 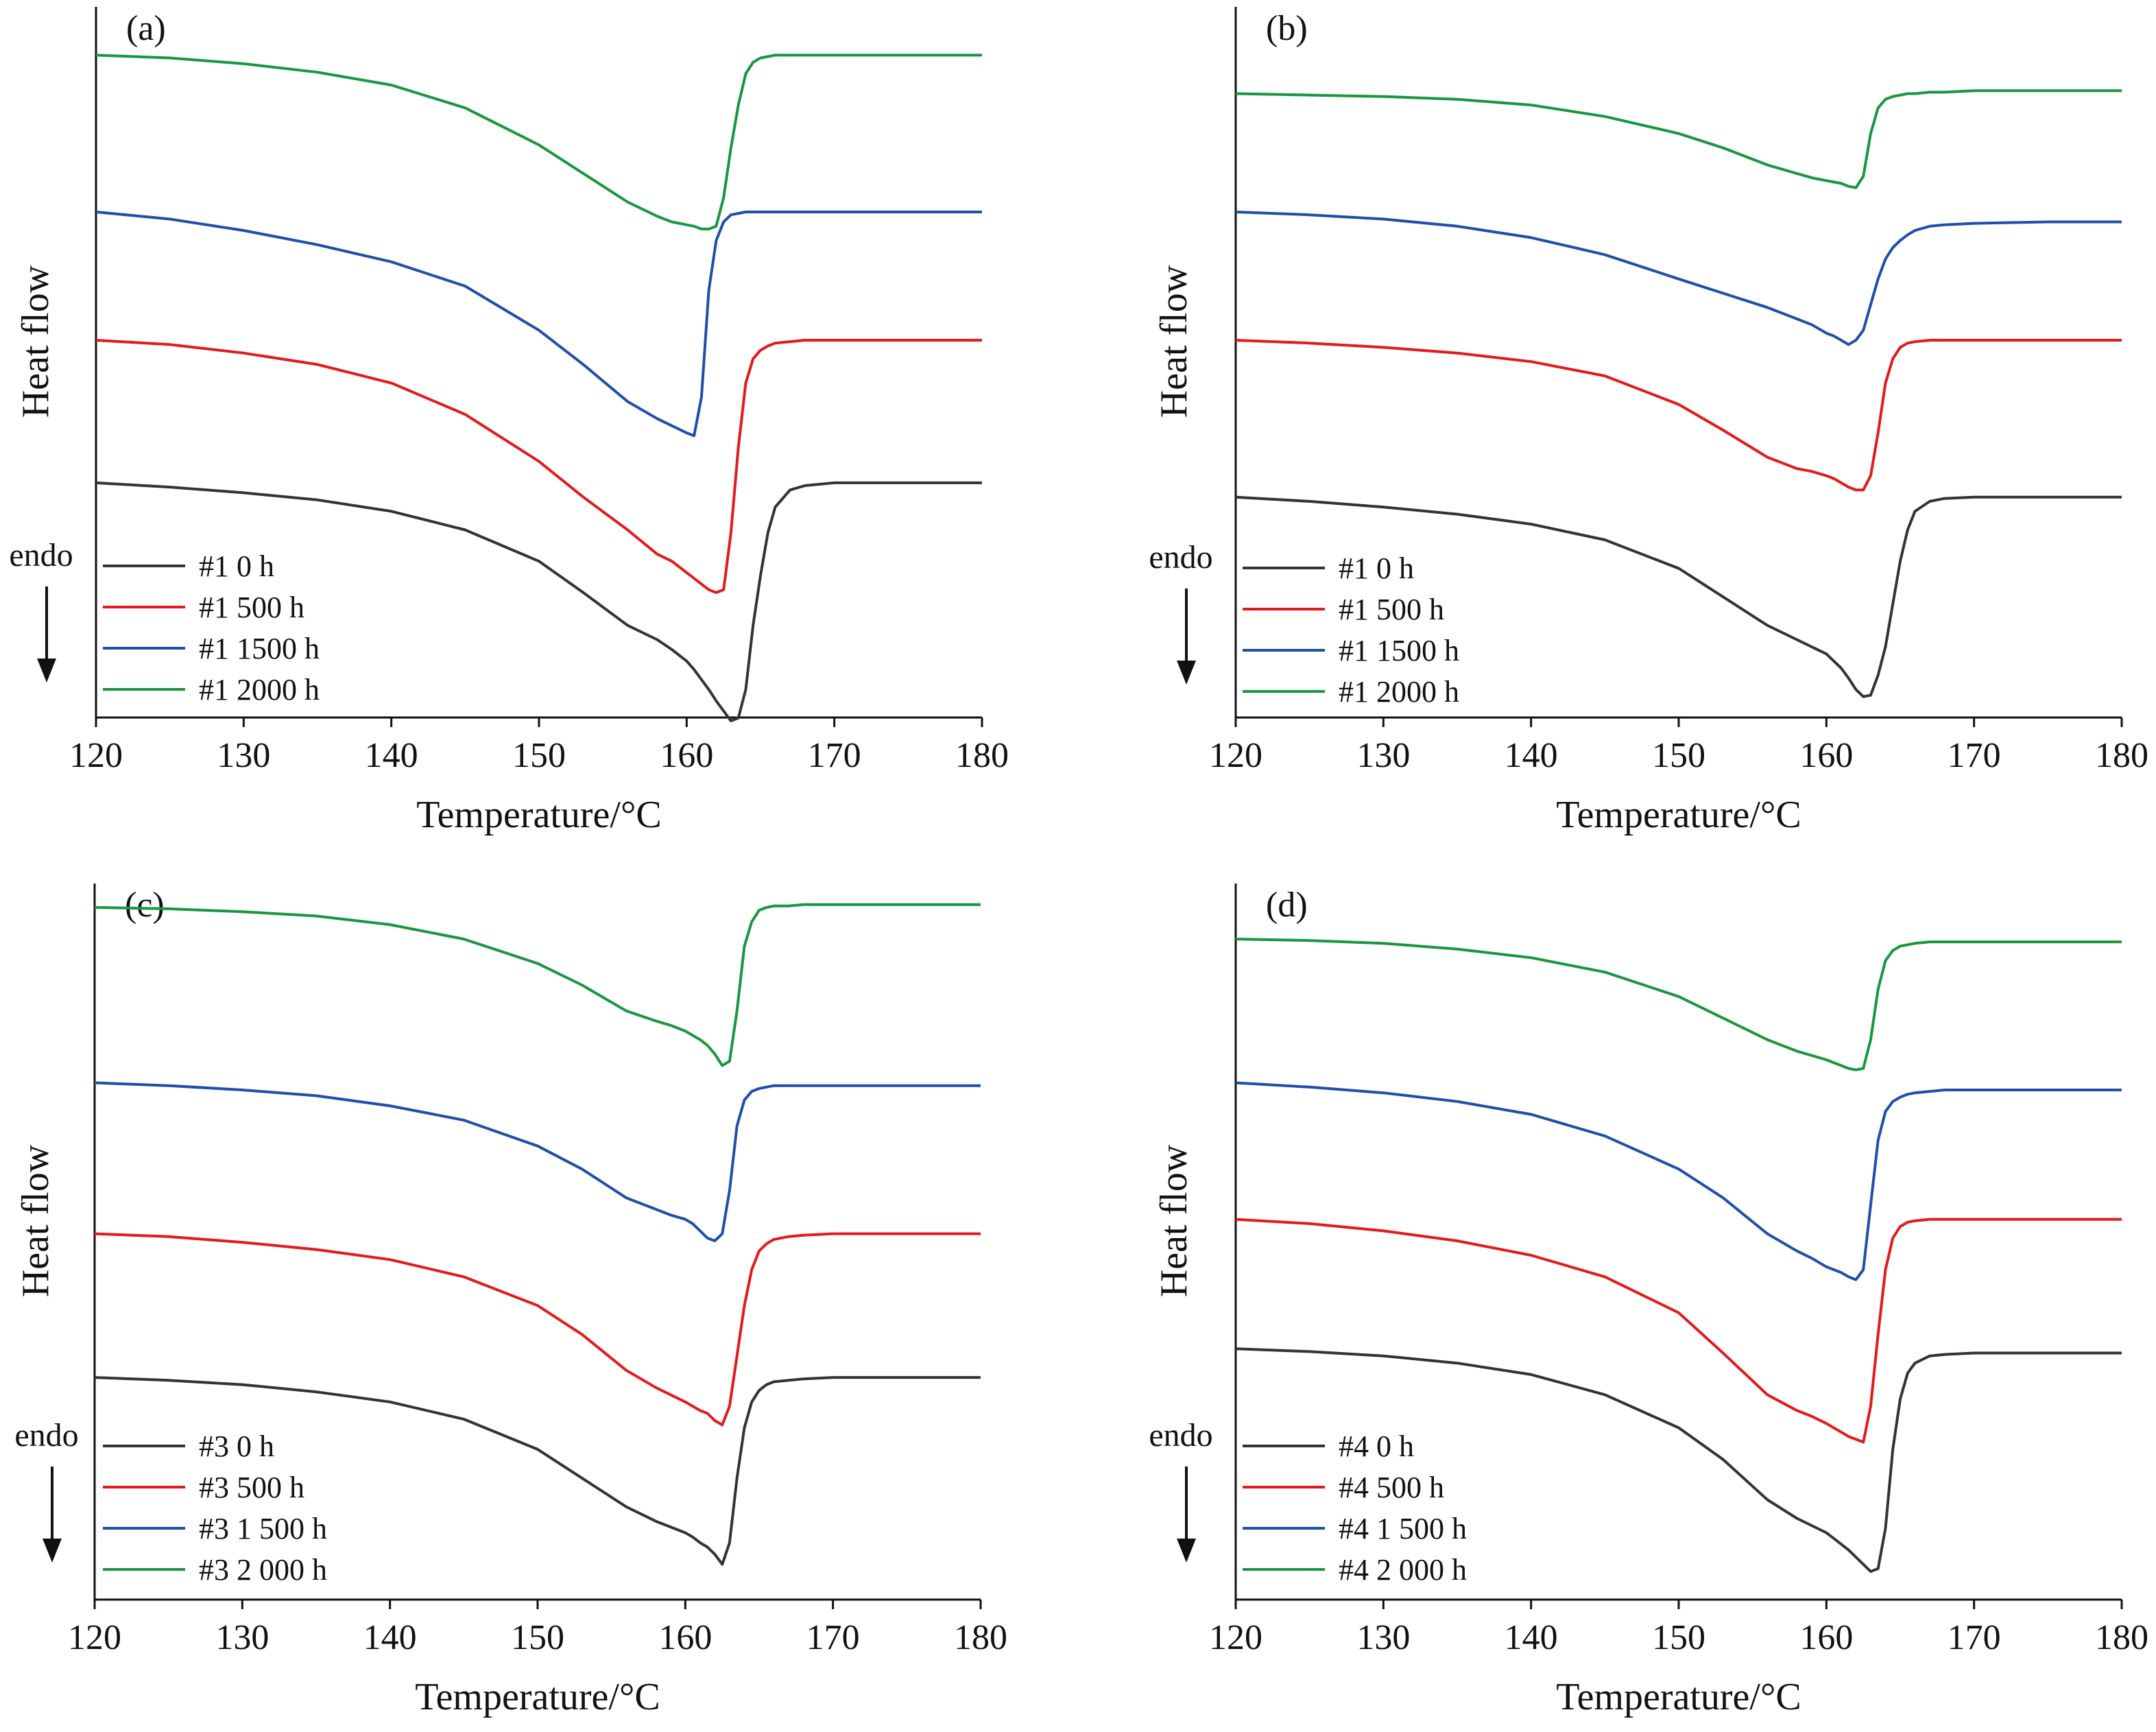 I want to click on legend-label: #4 0 h, so click(x=1377, y=1447).